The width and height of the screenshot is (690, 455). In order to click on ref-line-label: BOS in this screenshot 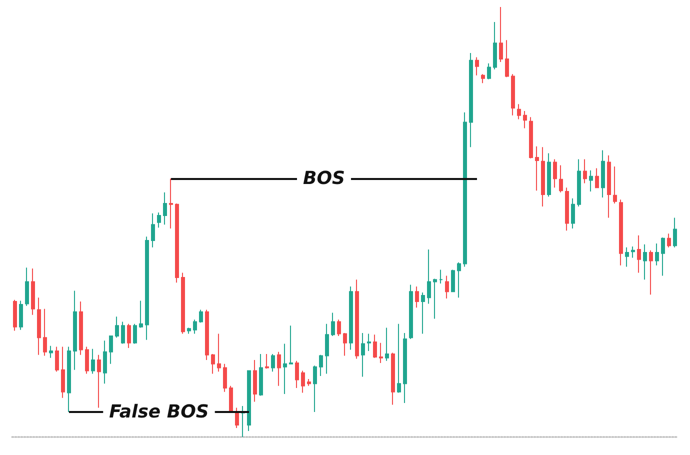, I will do `click(324, 179)`.